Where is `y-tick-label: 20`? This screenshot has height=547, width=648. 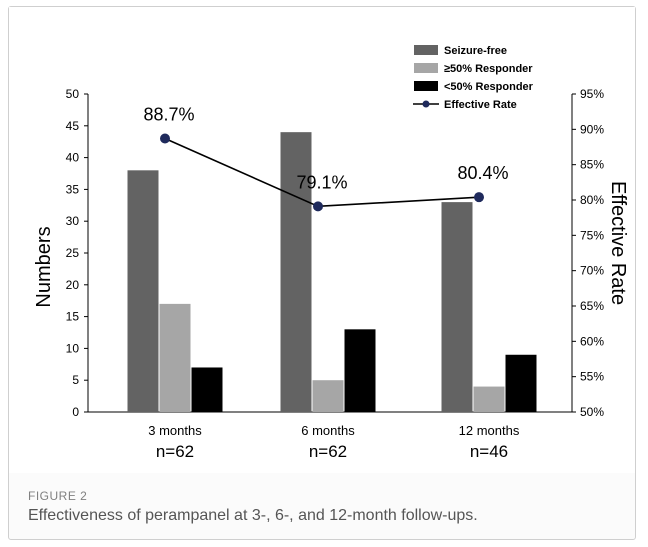 y-tick-label: 20 is located at coordinates (73, 285).